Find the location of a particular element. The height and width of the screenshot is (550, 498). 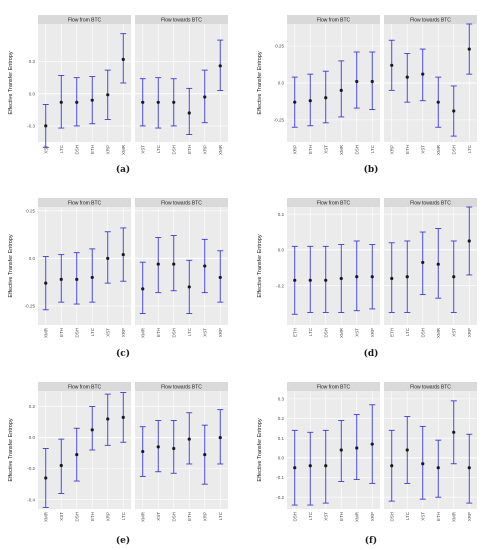

facet-panel: Flow from BTC XMR XST DSH ETH XRP LTC is located at coordinates (84, 452).